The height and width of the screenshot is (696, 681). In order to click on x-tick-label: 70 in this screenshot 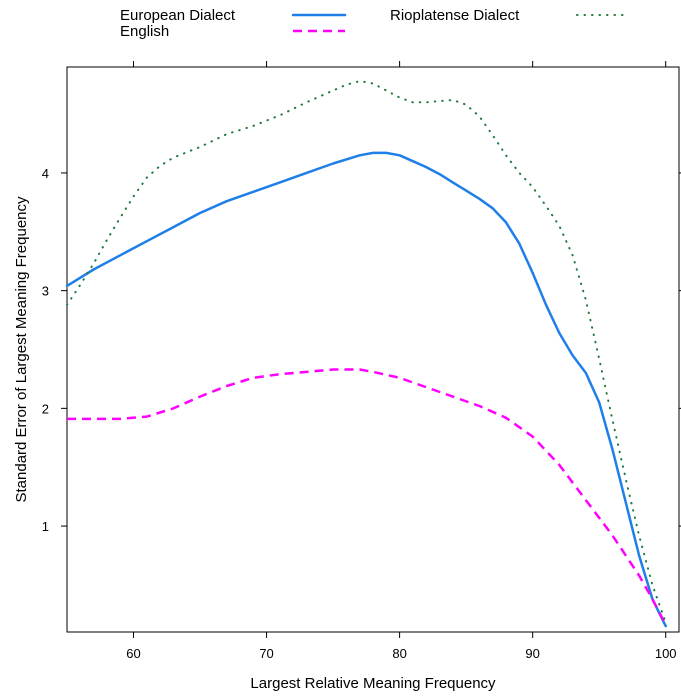, I will do `click(266, 653)`.